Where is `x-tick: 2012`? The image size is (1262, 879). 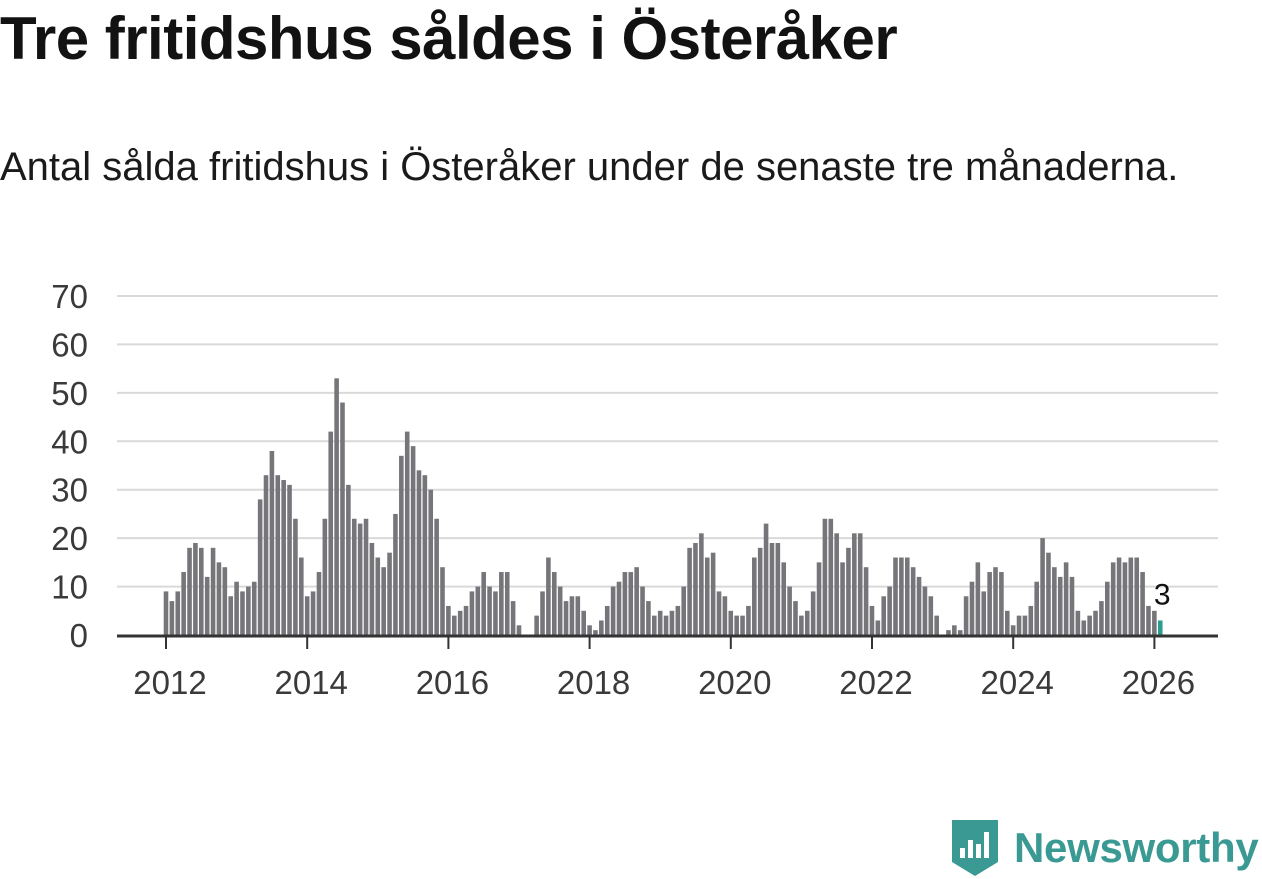 x-tick: 2012 is located at coordinates (170, 668).